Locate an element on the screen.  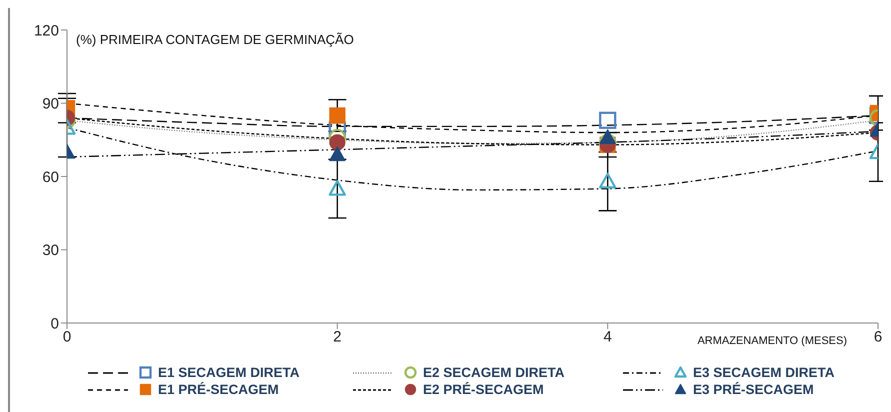
x-tick-label: 6 is located at coordinates (878, 337).